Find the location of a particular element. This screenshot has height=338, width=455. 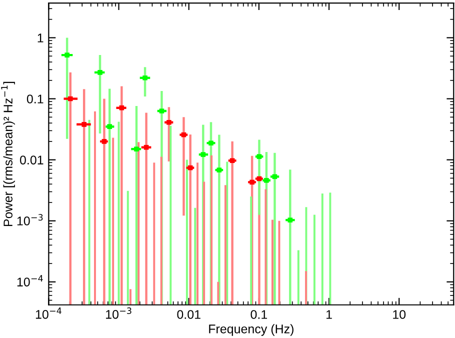

y-tick-label: 1 is located at coordinates (41, 38).